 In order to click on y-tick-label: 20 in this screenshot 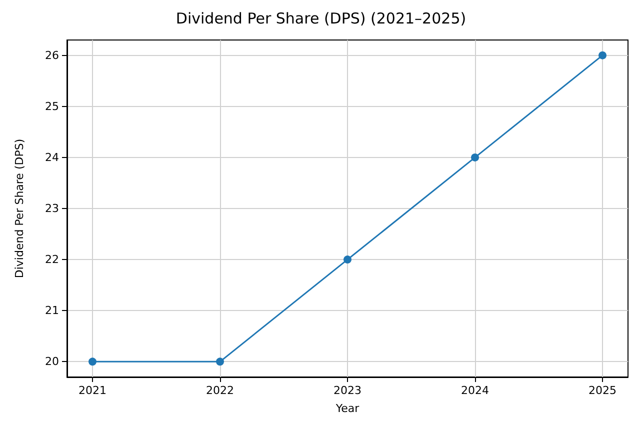, I will do `click(52, 361)`.